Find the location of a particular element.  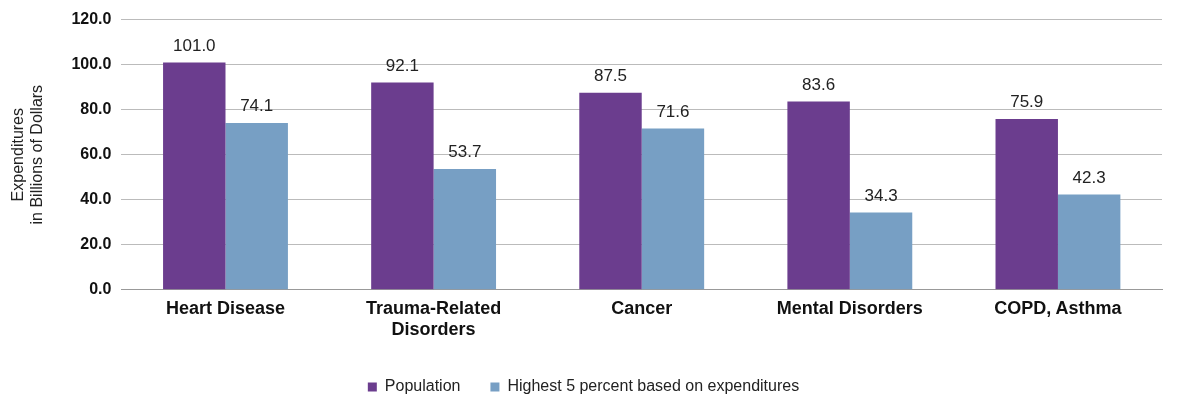

data-label: 101.0 is located at coordinates (194, 45).